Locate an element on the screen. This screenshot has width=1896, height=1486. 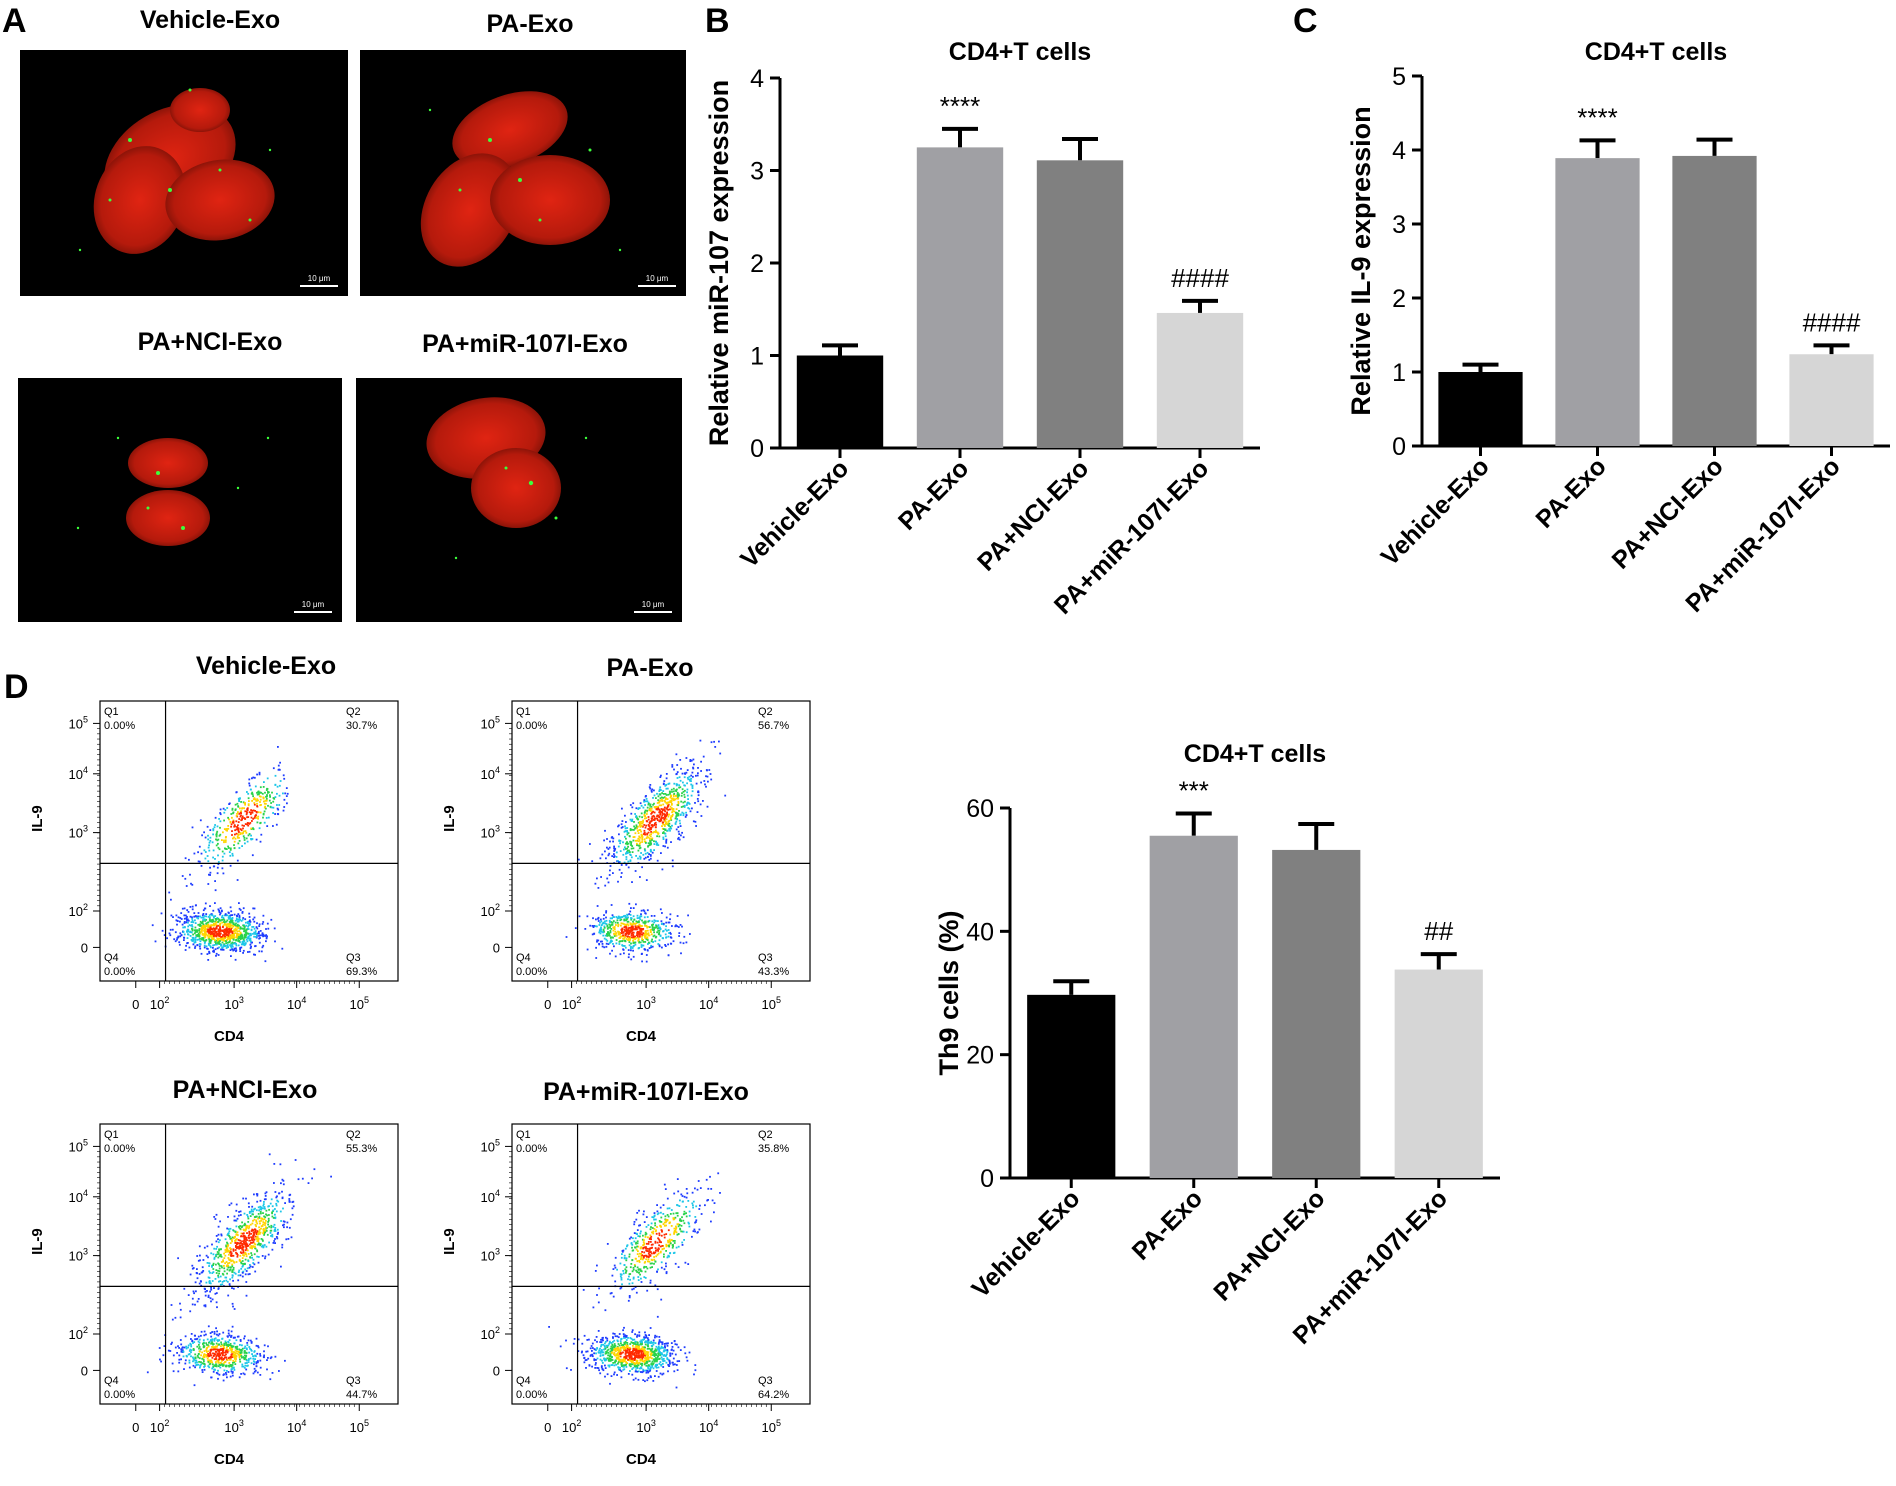
significance-label: ## is located at coordinates (1438, 931).